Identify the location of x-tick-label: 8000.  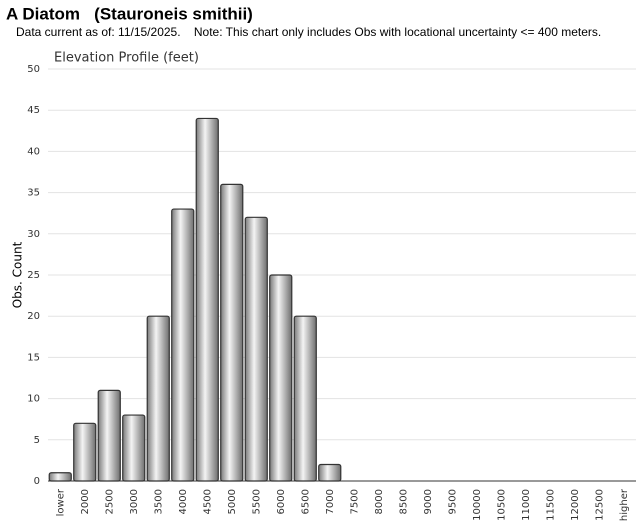
(379, 501).